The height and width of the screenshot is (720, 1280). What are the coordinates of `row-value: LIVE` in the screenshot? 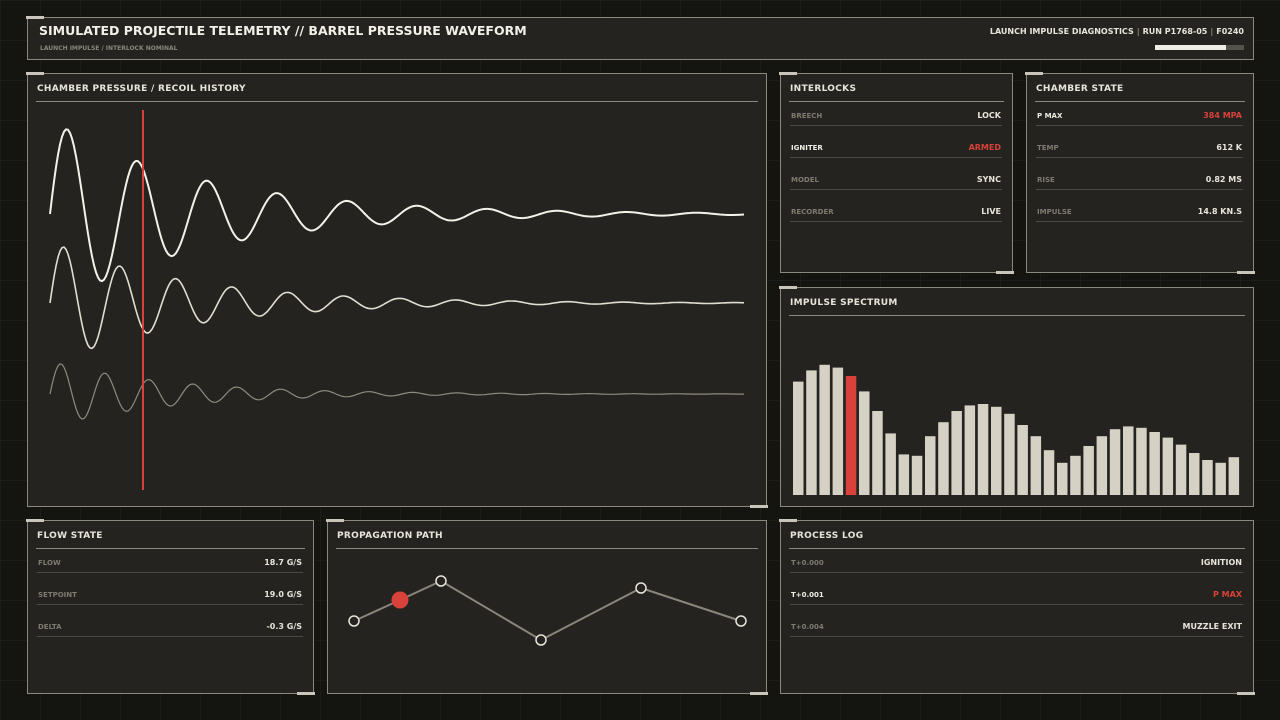 It's located at (991, 211).